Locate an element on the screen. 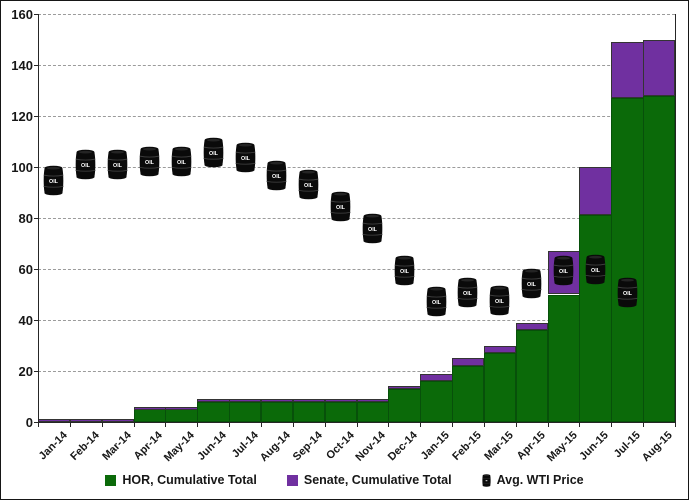 Image resolution: width=689 pixels, height=500 pixels. legend-item-wti: Avg. WTI Price is located at coordinates (532, 480).